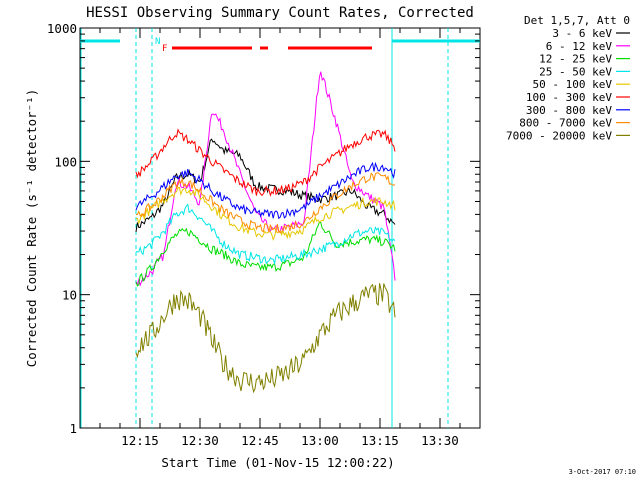 Image resolution: width=640 pixels, height=480 pixels. Describe the element at coordinates (140, 440) in the screenshot. I see `x-tick-label: 12:15` at that location.